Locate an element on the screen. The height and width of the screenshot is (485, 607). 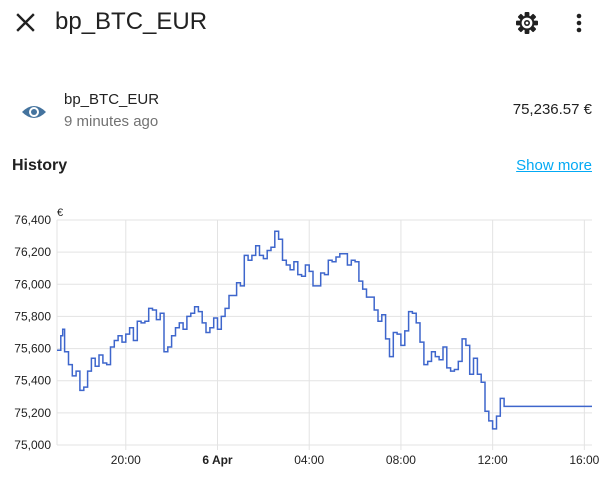
y-tick-label: 76,200 is located at coordinates (32, 252).